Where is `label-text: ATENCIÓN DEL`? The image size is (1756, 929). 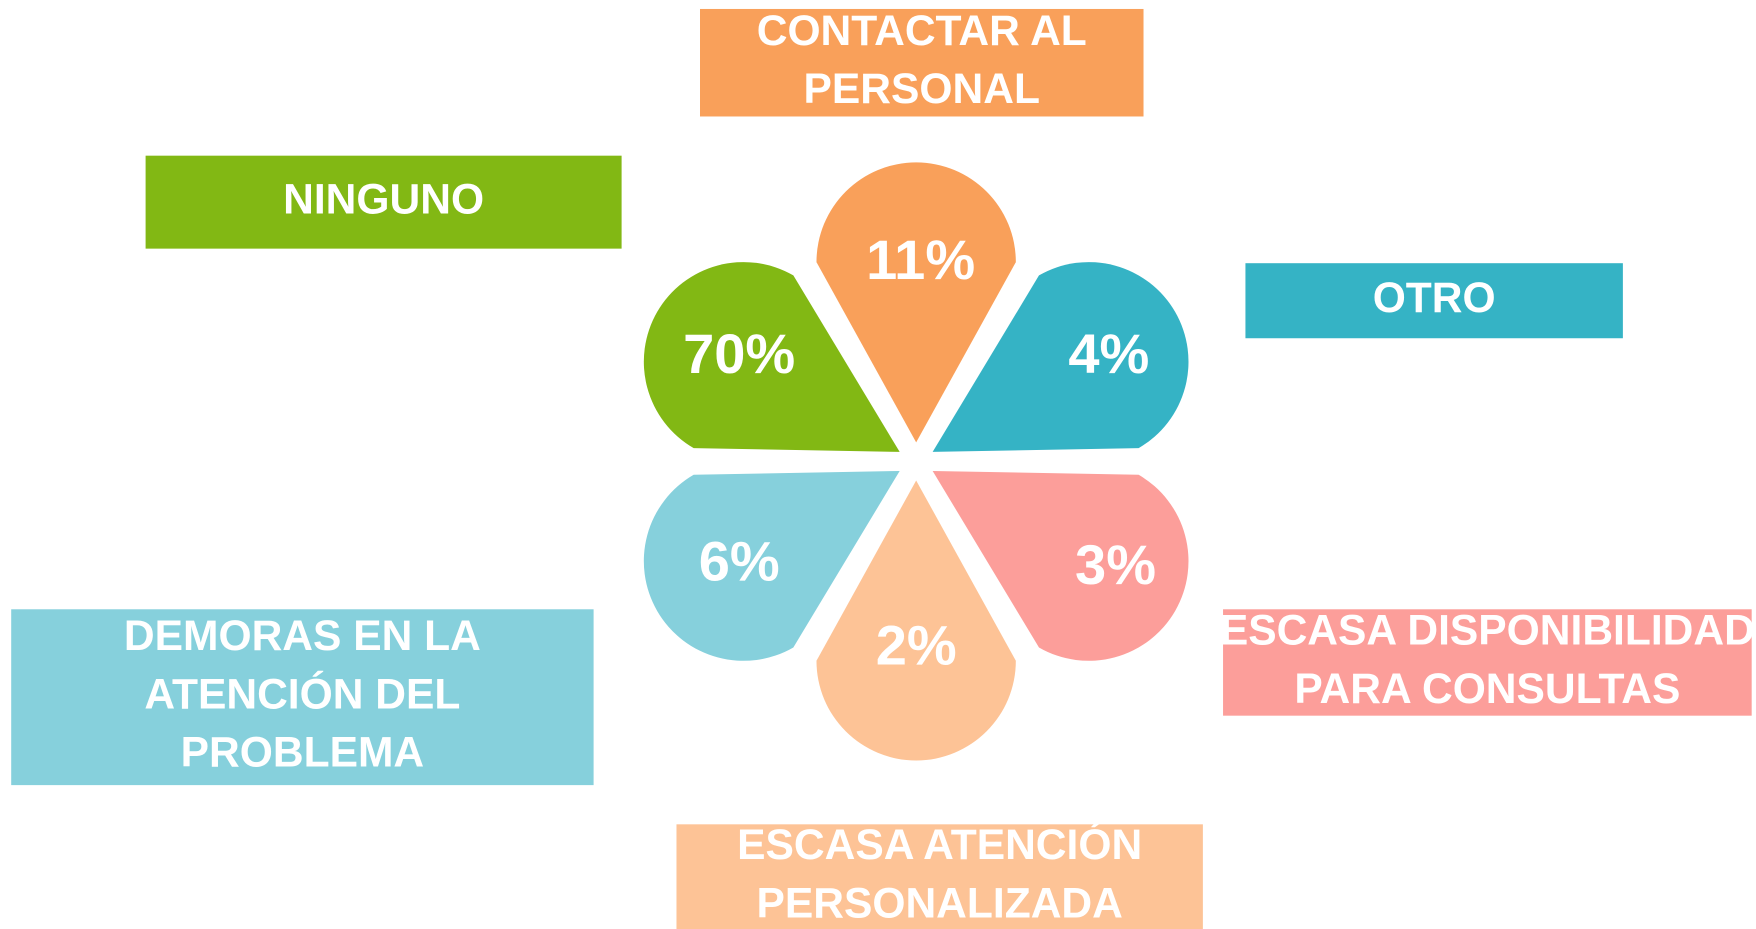
label-text: ATENCIÓN DEL is located at coordinates (302, 693).